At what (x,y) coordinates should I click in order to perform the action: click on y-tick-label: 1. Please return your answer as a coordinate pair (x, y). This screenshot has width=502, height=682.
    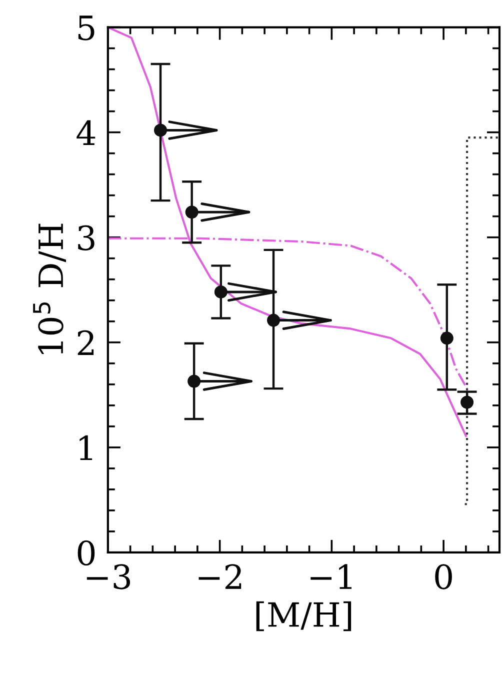
    Looking at the image, I should click on (86, 447).